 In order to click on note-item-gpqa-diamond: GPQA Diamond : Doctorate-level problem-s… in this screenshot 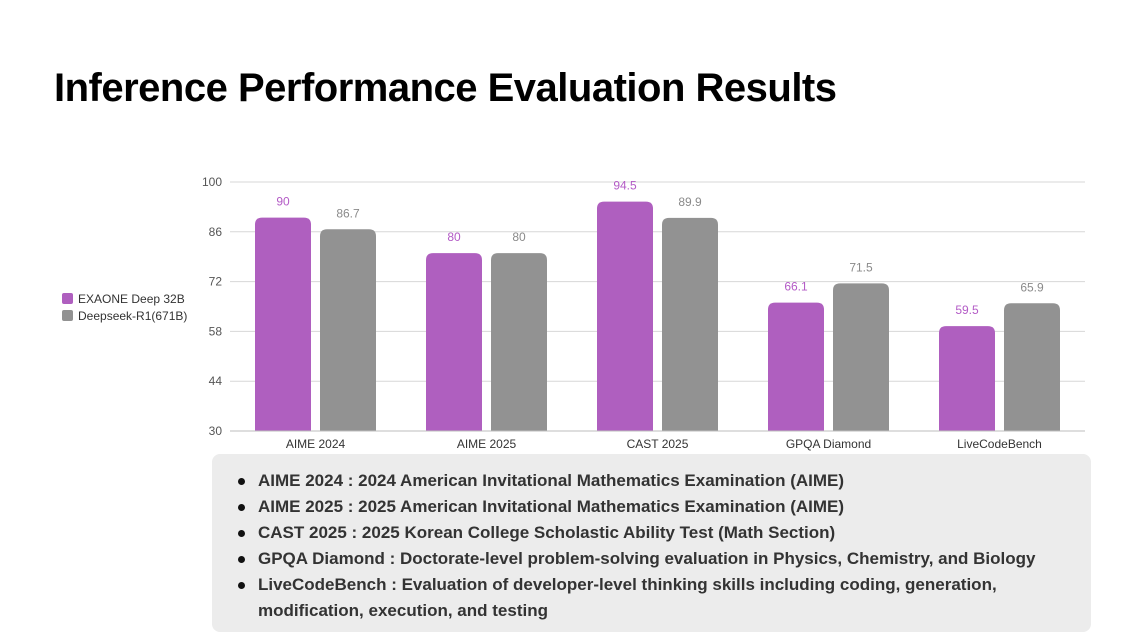, I will do `click(655, 559)`.